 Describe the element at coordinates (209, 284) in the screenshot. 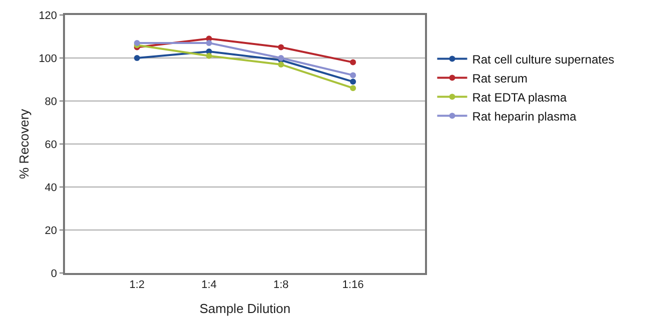

I see `x-tick-label: 1:4` at that location.